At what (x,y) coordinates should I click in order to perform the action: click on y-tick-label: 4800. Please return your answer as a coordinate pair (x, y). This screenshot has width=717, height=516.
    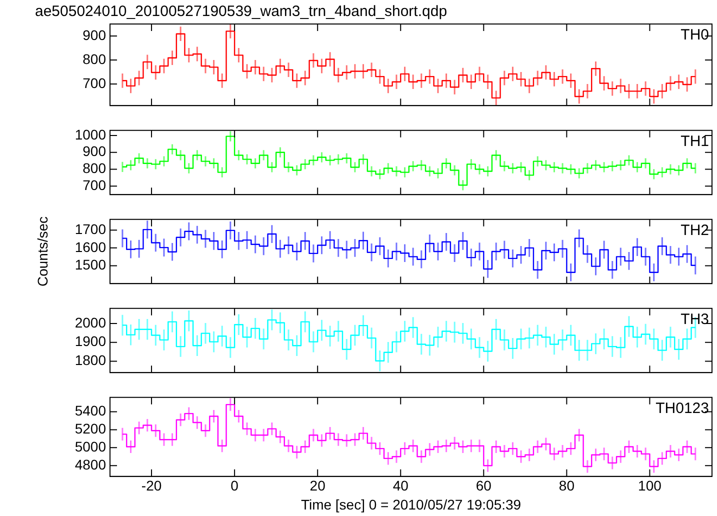
    Looking at the image, I should click on (90, 464).